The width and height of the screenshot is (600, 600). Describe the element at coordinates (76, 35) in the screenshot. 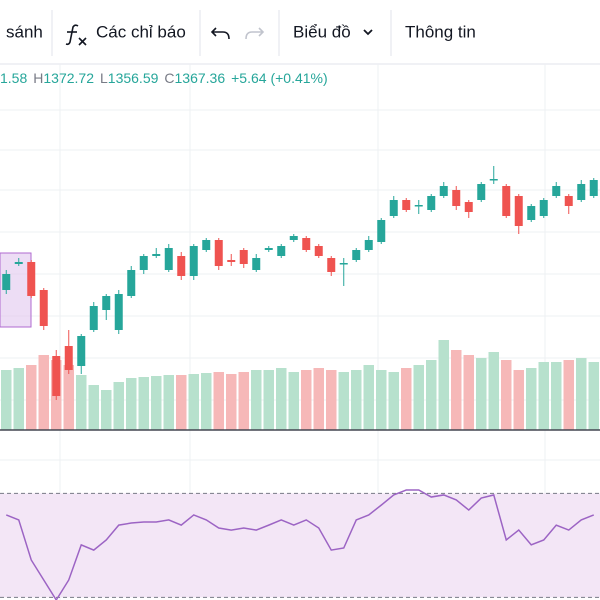

I see `fx-icon` at that location.